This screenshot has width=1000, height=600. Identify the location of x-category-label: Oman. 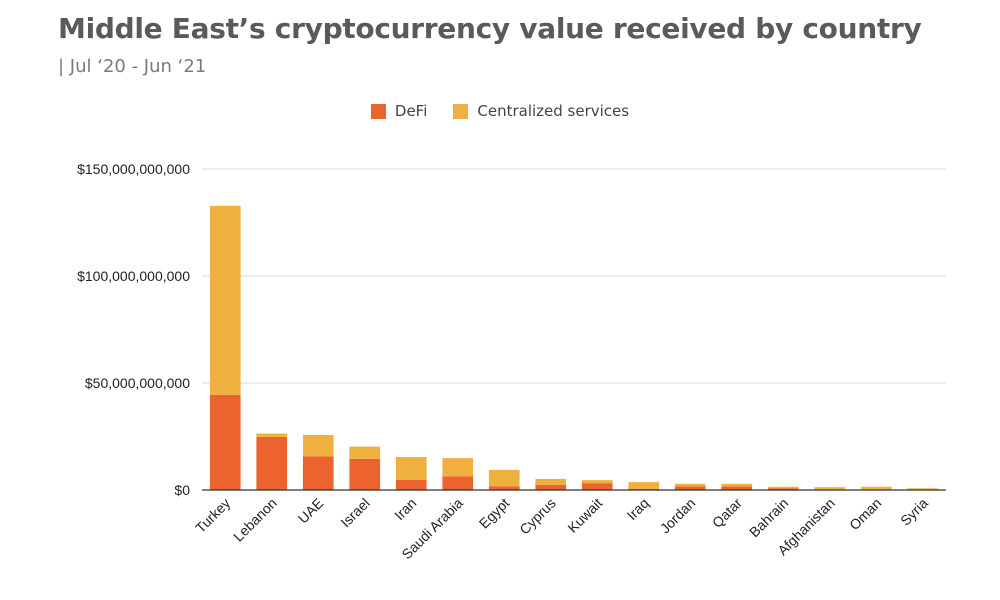
(865, 514).